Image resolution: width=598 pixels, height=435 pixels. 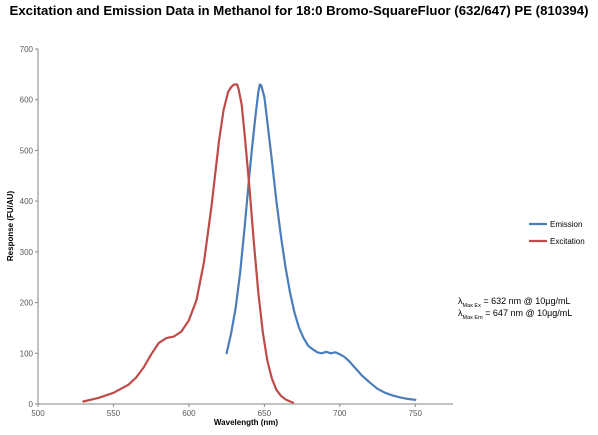 What do you see at coordinates (566, 224) in the screenshot?
I see `legend-label-emission: Emission` at bounding box center [566, 224].